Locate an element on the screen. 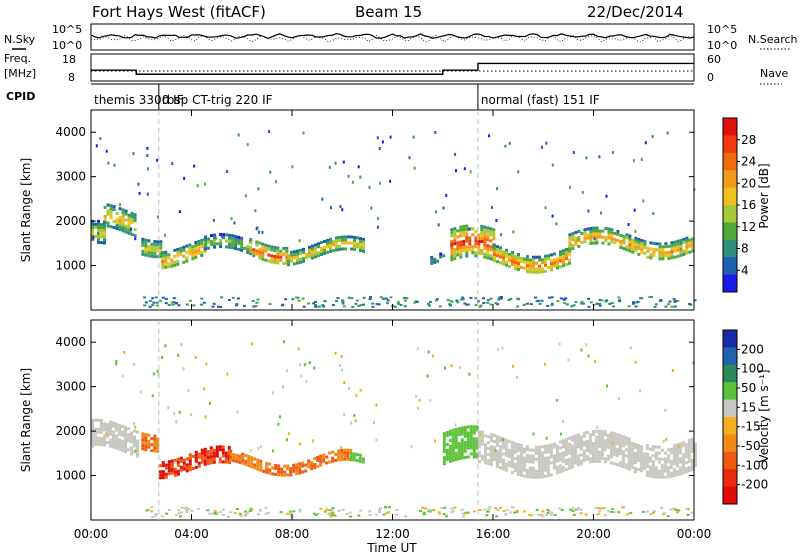 The image size is (800, 554). colorbar-swatch is located at coordinates (730, 266).